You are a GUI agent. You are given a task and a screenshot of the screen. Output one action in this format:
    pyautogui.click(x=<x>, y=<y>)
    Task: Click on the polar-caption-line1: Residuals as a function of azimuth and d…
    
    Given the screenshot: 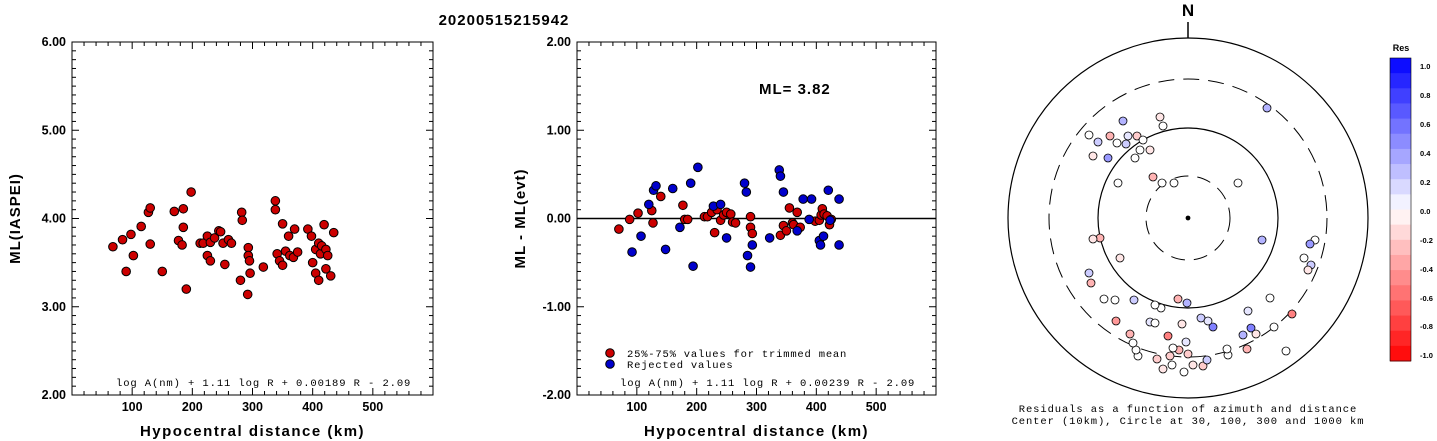 What is the action you would take?
    pyautogui.click(x=1188, y=410)
    